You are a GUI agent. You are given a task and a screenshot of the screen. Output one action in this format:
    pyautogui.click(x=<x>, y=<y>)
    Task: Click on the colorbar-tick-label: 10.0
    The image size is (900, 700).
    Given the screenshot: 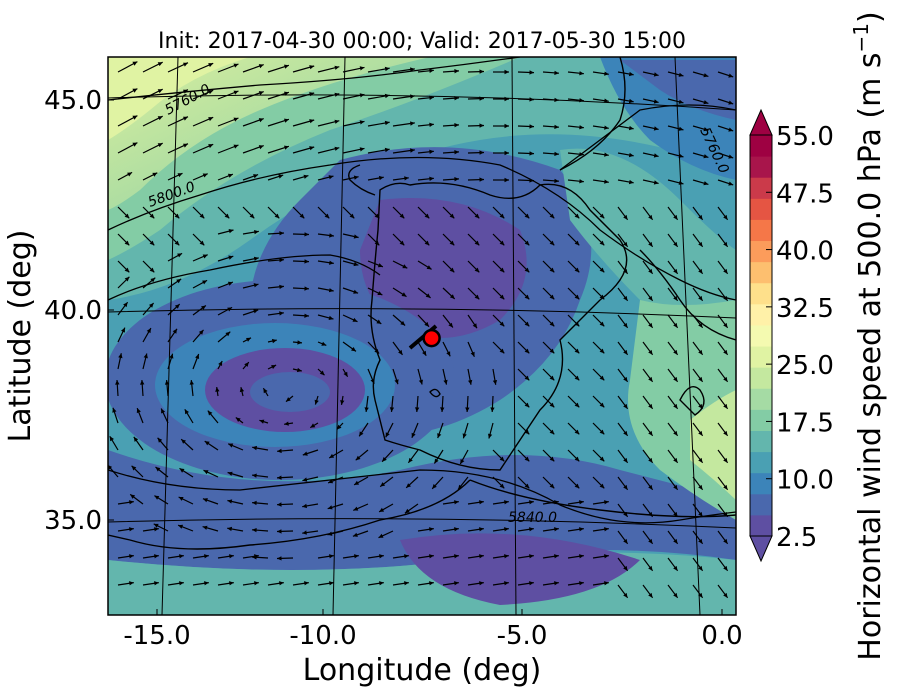 What is the action you would take?
    pyautogui.click(x=805, y=481)
    